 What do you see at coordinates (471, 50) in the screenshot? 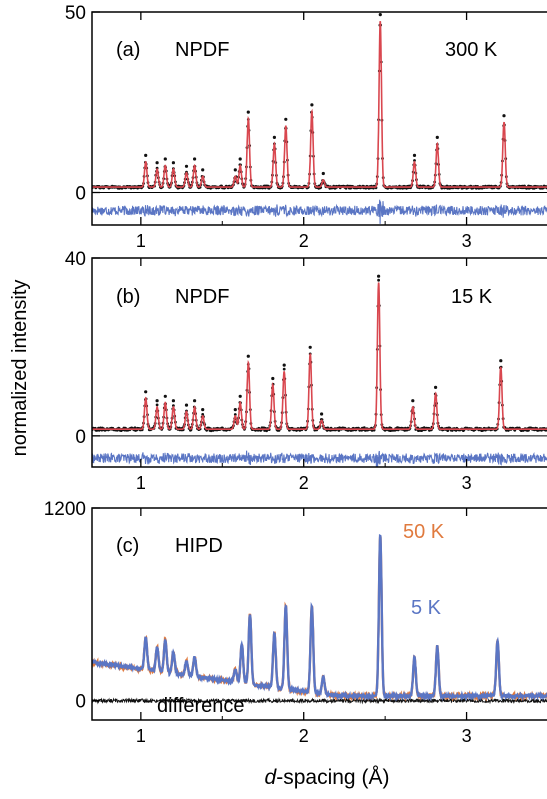
I see `panel-a-temperature: 300 K` at bounding box center [471, 50].